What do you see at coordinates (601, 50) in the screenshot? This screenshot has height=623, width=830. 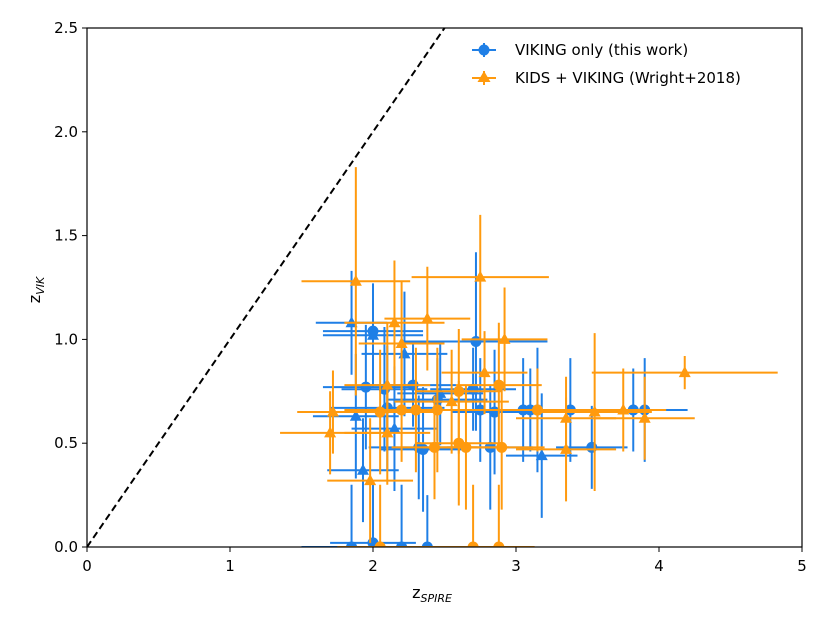 I see `legend-label-viking: VIKING only (this work)` at bounding box center [601, 50].